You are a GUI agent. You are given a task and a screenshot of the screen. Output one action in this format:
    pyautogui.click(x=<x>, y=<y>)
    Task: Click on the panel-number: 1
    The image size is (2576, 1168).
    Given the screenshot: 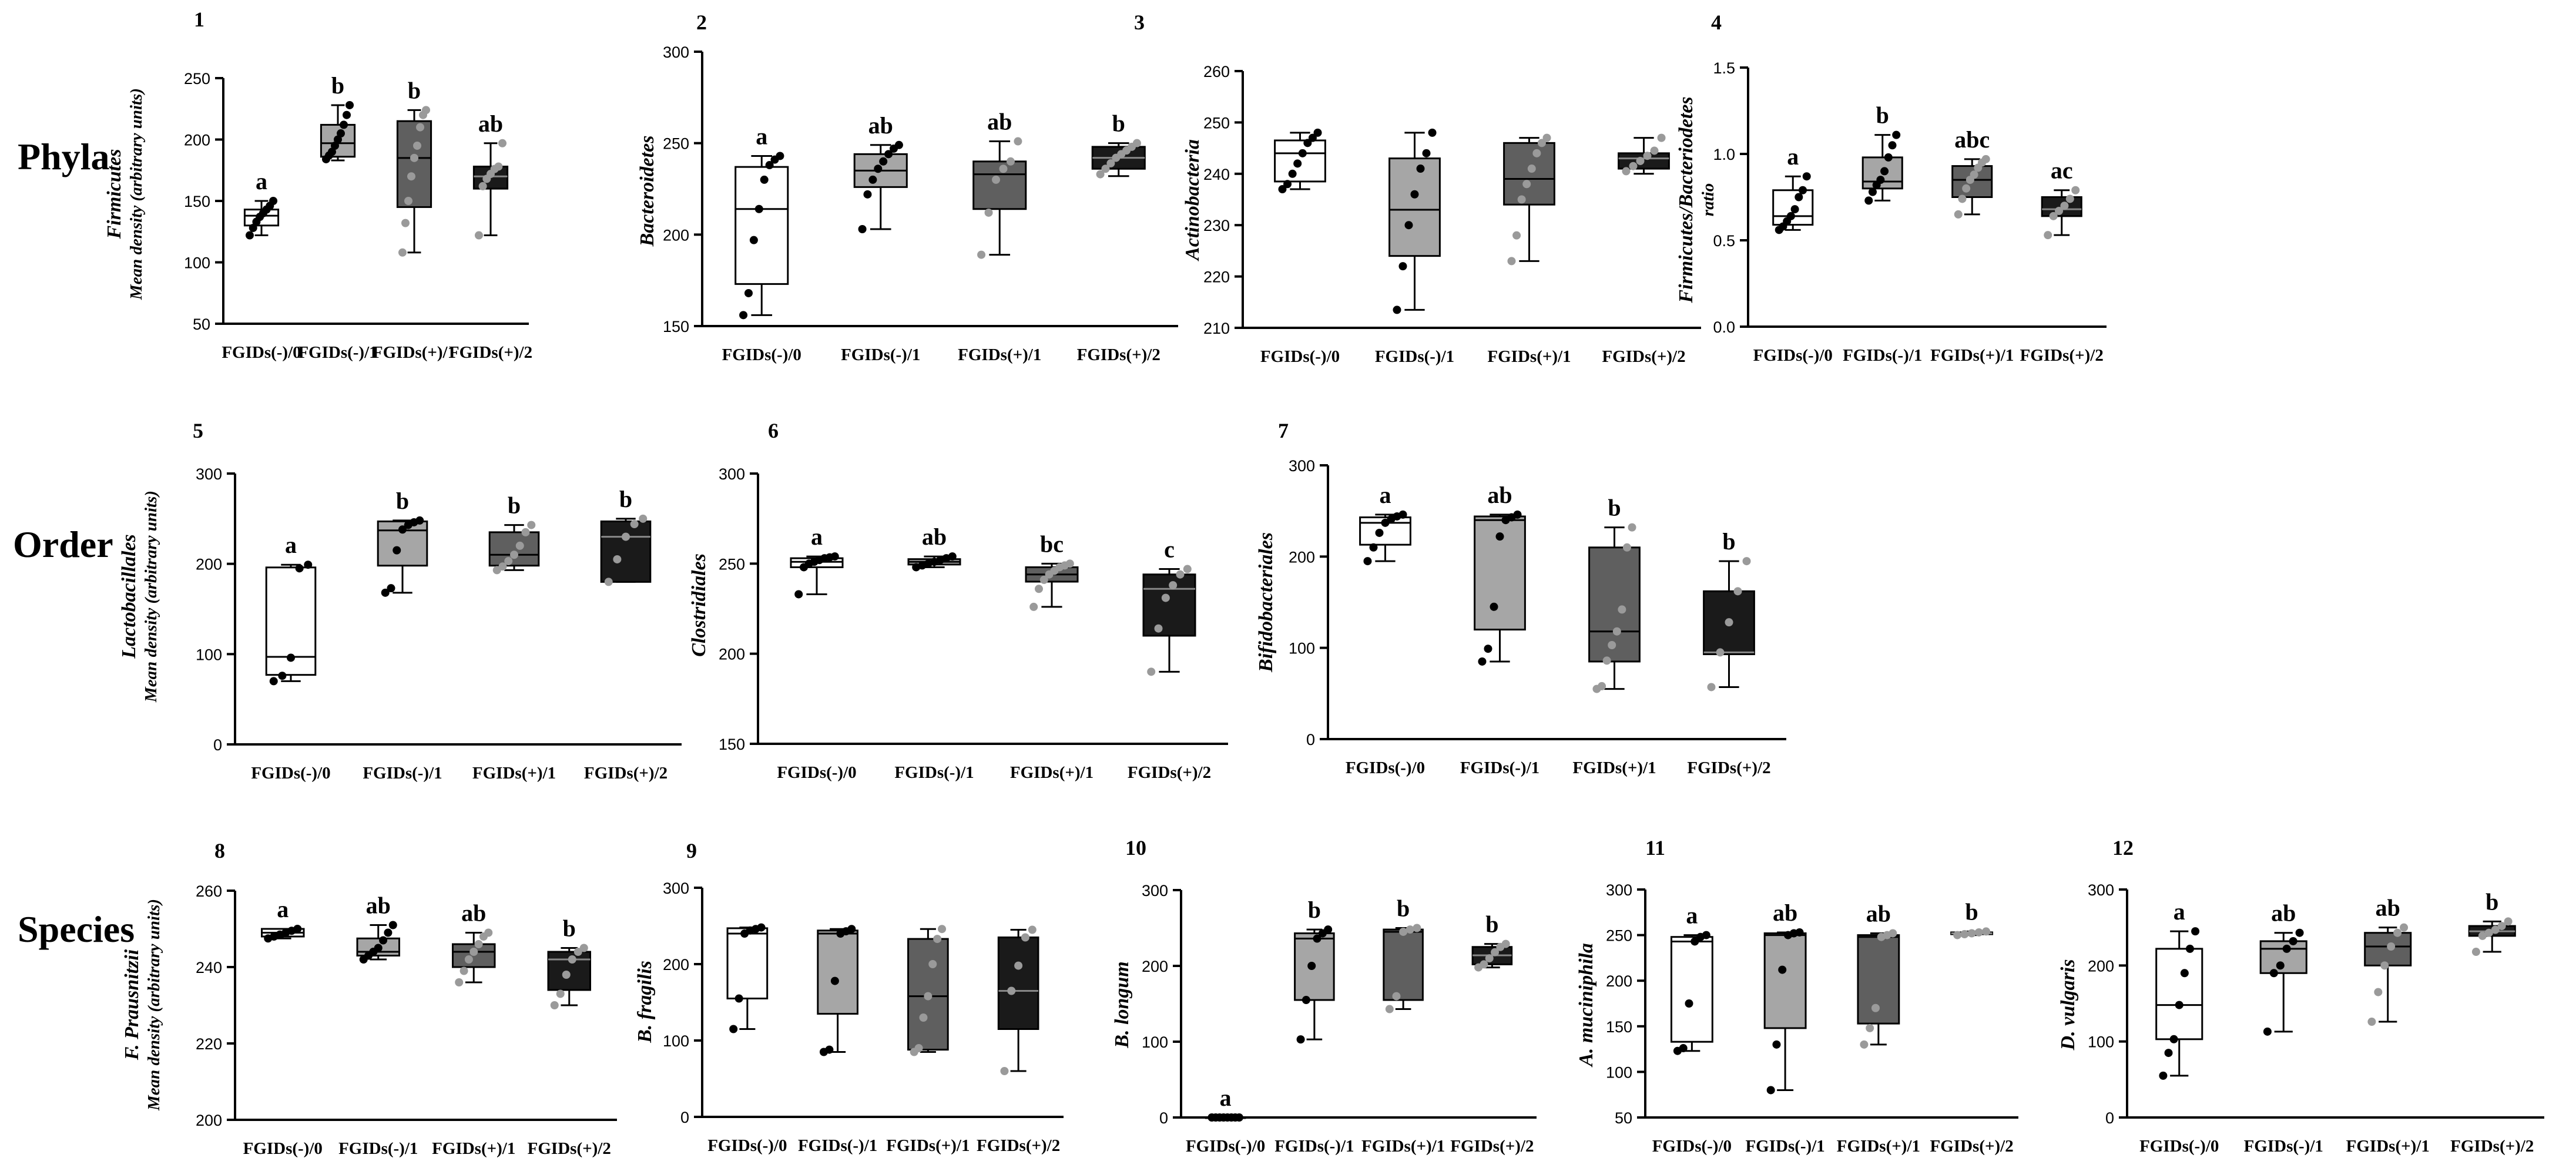 What is the action you would take?
    pyautogui.click(x=199, y=19)
    